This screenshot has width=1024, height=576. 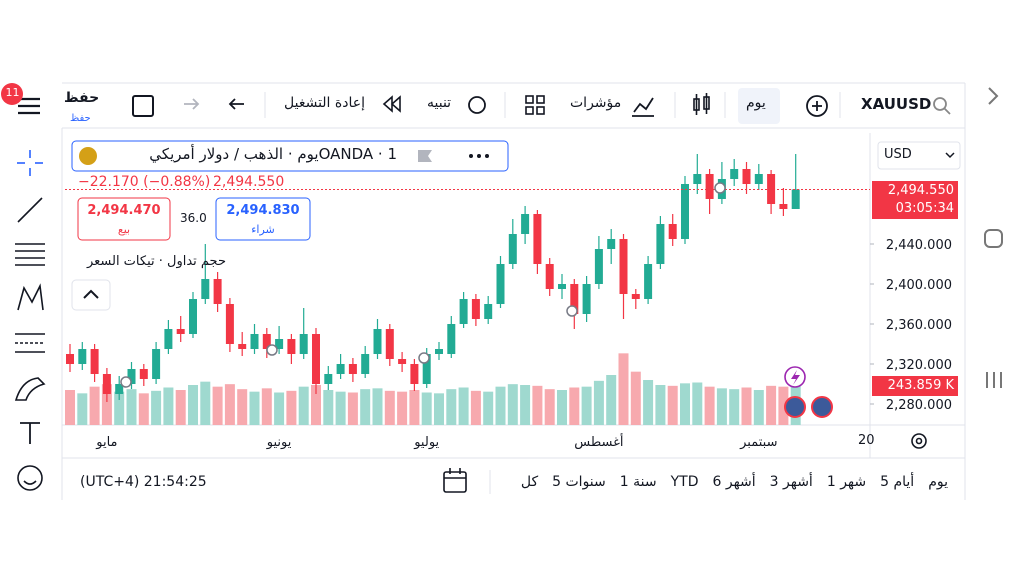 I want to click on legend-box, so click(x=290, y=156).